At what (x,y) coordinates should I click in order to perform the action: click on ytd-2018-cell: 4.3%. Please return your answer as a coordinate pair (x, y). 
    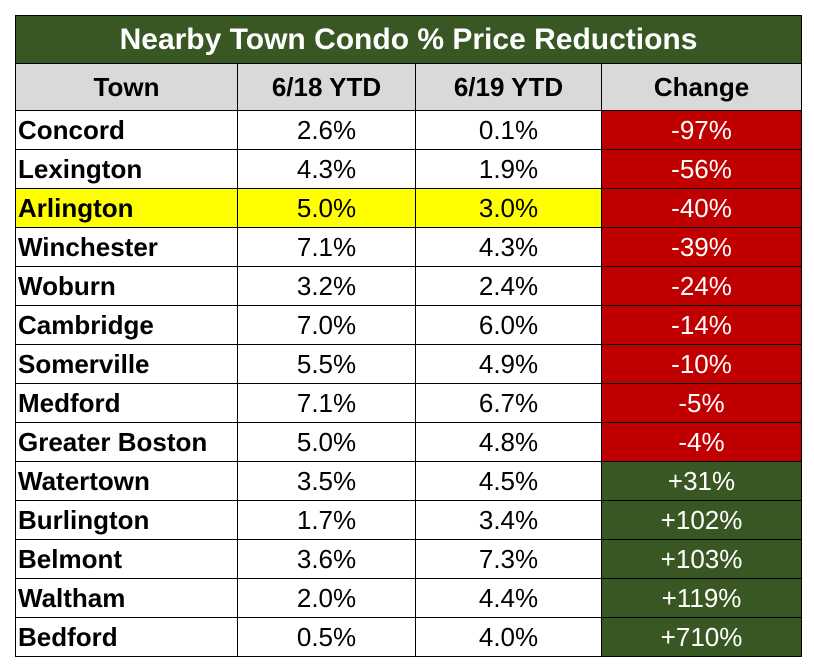
    Looking at the image, I should click on (326, 169).